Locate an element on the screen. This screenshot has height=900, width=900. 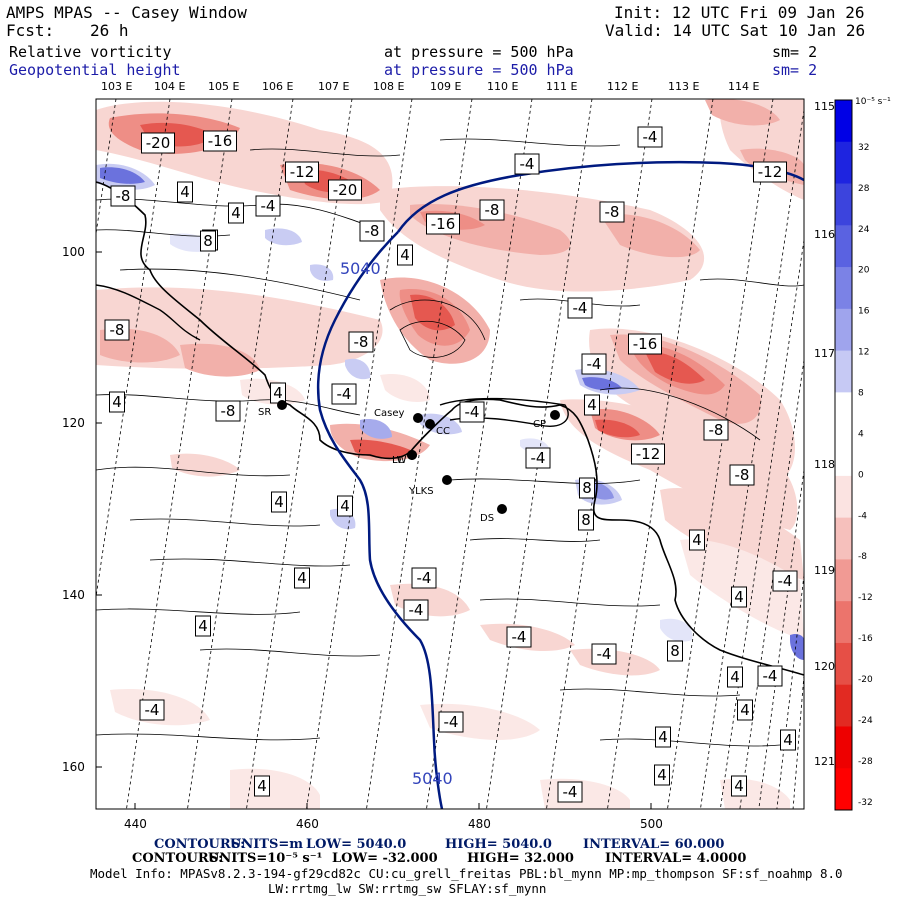
field2-name: Geopotential height is located at coordinates (95, 70).